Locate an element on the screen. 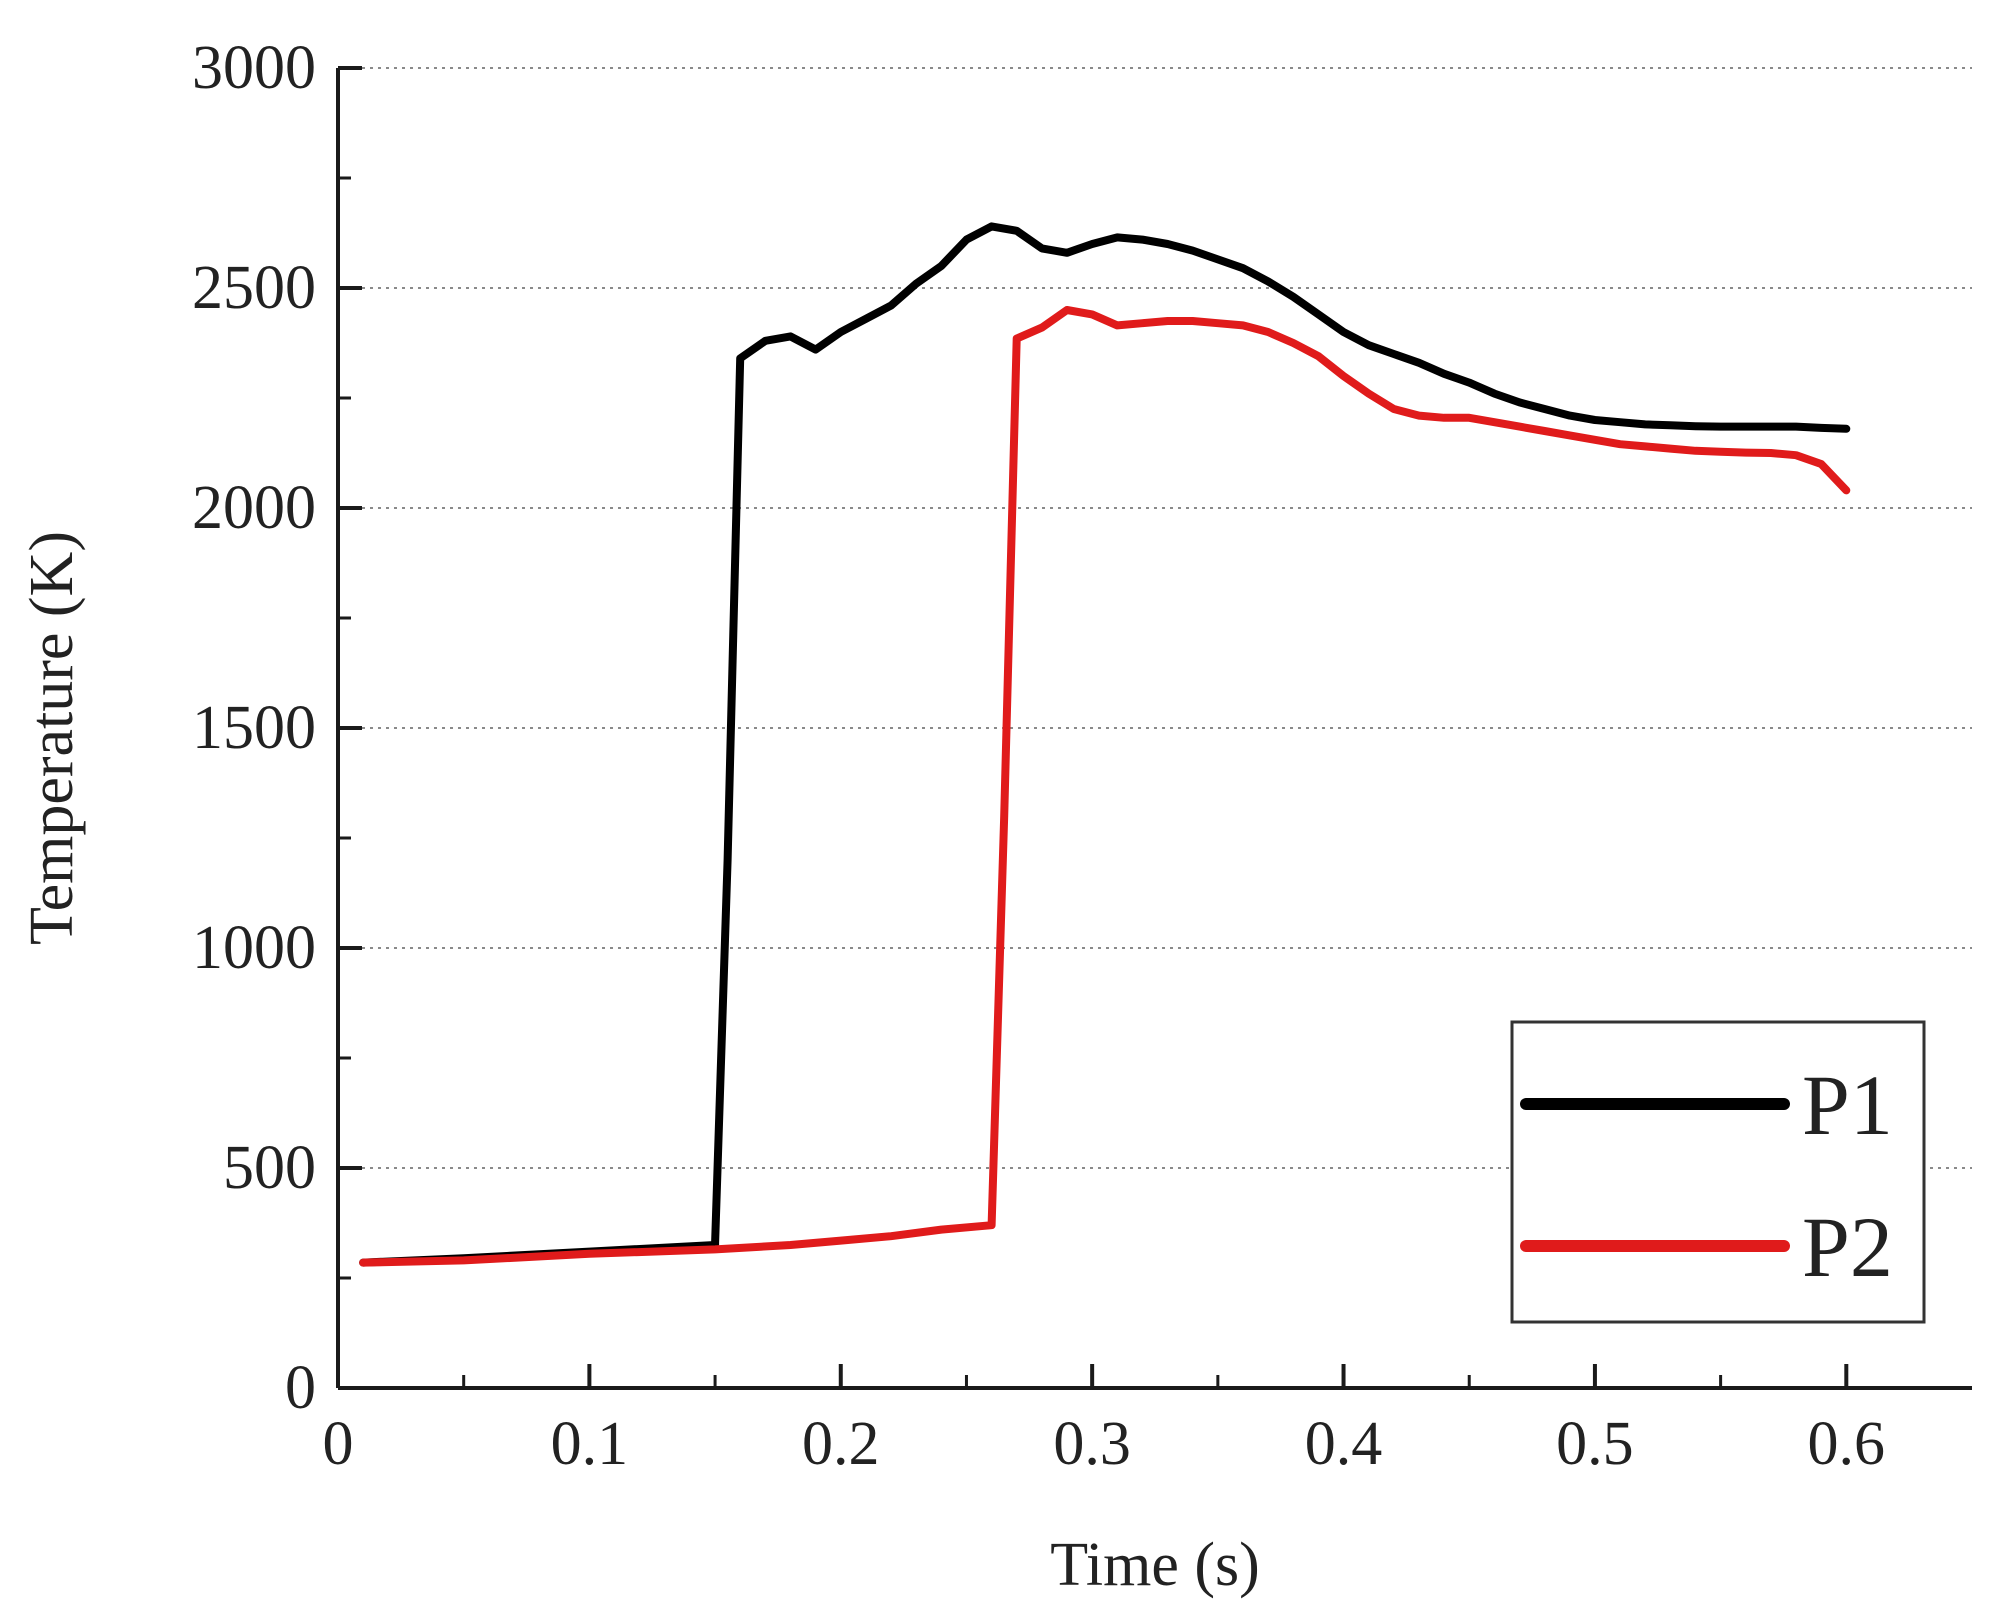  y-tick-label: 0 is located at coordinates (300, 1388).